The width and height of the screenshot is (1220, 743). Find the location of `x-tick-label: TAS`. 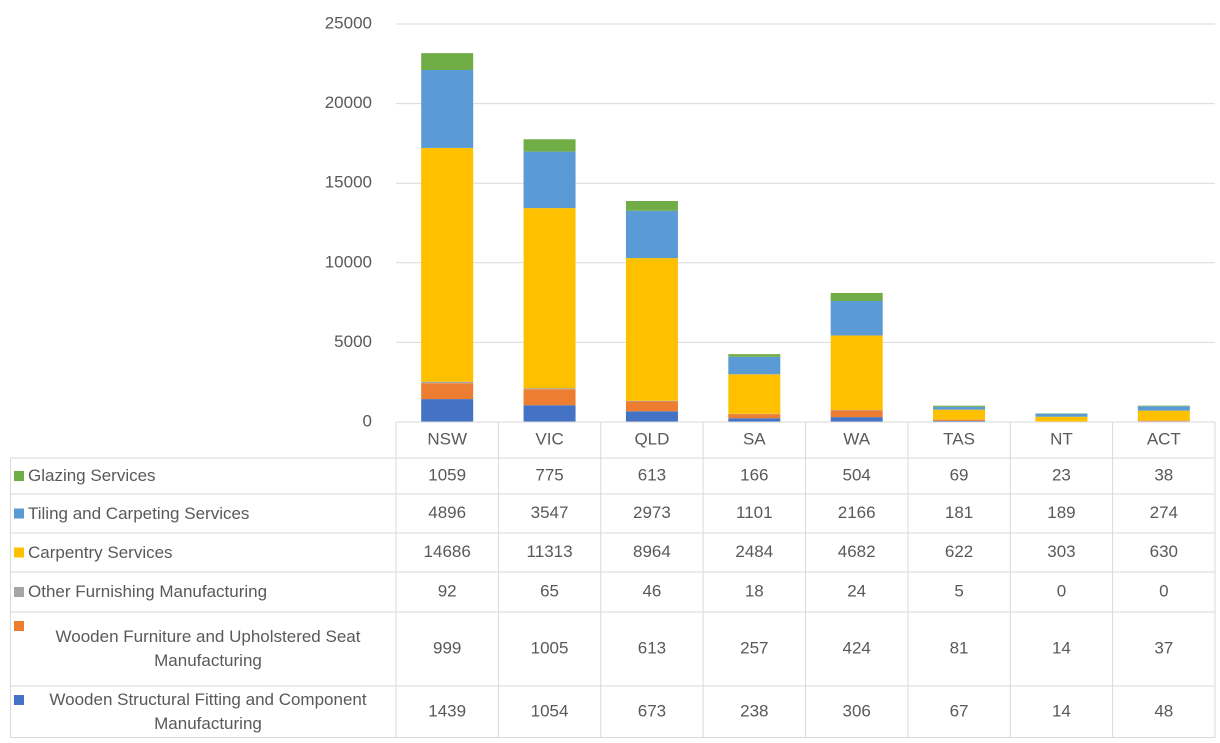

x-tick-label: TAS is located at coordinates (959, 438).